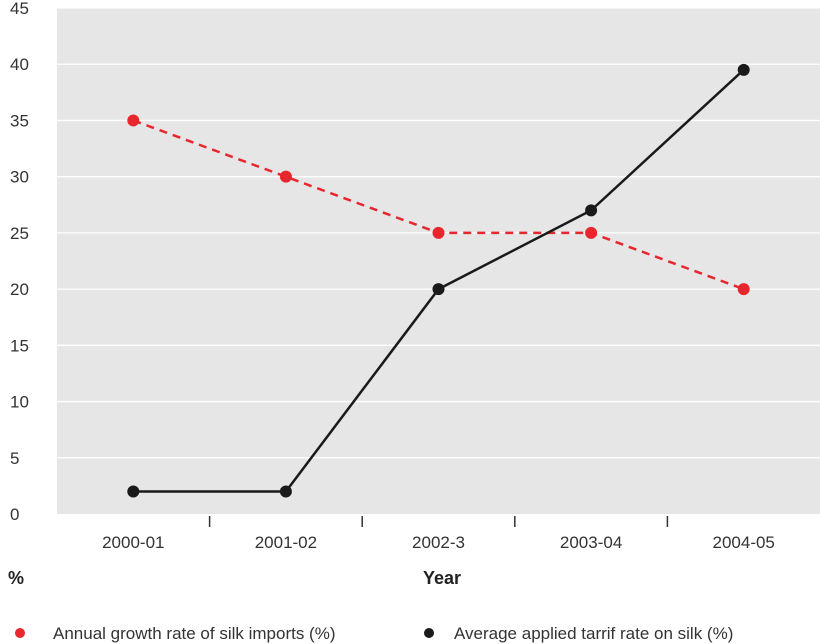  I want to click on x-tick-2001-02: 2001-02, so click(286, 542).